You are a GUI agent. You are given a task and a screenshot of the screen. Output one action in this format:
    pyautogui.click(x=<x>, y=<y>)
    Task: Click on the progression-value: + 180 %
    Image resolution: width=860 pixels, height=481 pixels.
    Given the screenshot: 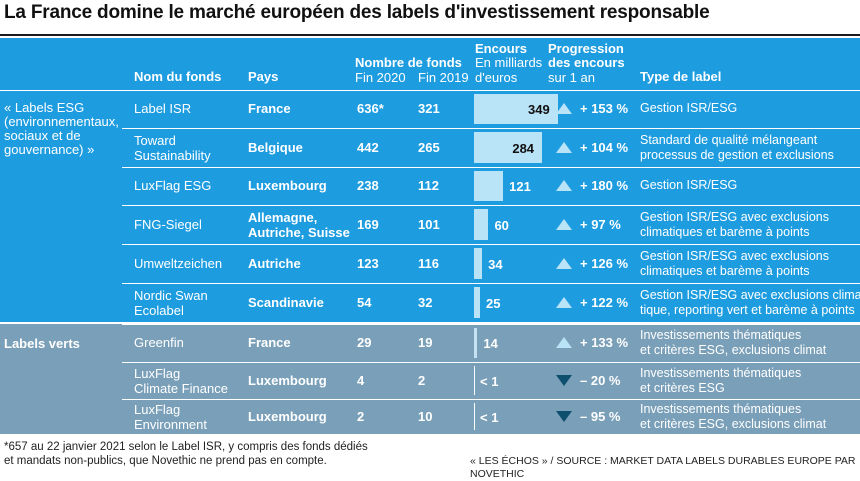 What is the action you would take?
    pyautogui.click(x=604, y=185)
    